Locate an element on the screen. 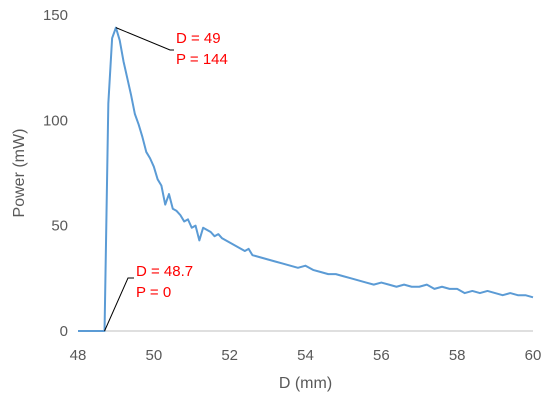 This screenshot has width=550, height=404. annotation-label: D = 48.7 is located at coordinates (164, 271).